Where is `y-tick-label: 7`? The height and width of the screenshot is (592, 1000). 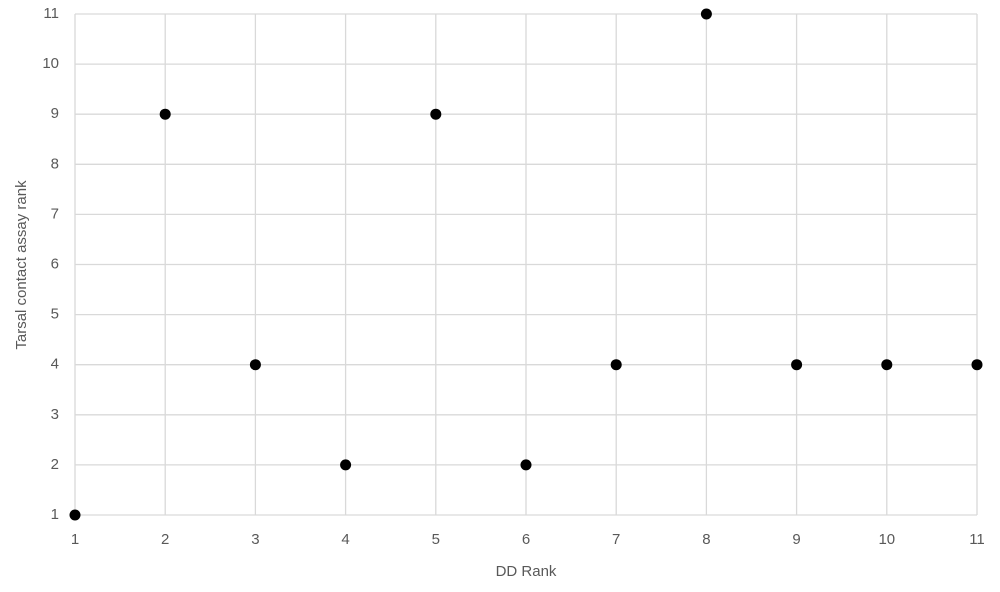 y-tick-label: 7 is located at coordinates (55, 213).